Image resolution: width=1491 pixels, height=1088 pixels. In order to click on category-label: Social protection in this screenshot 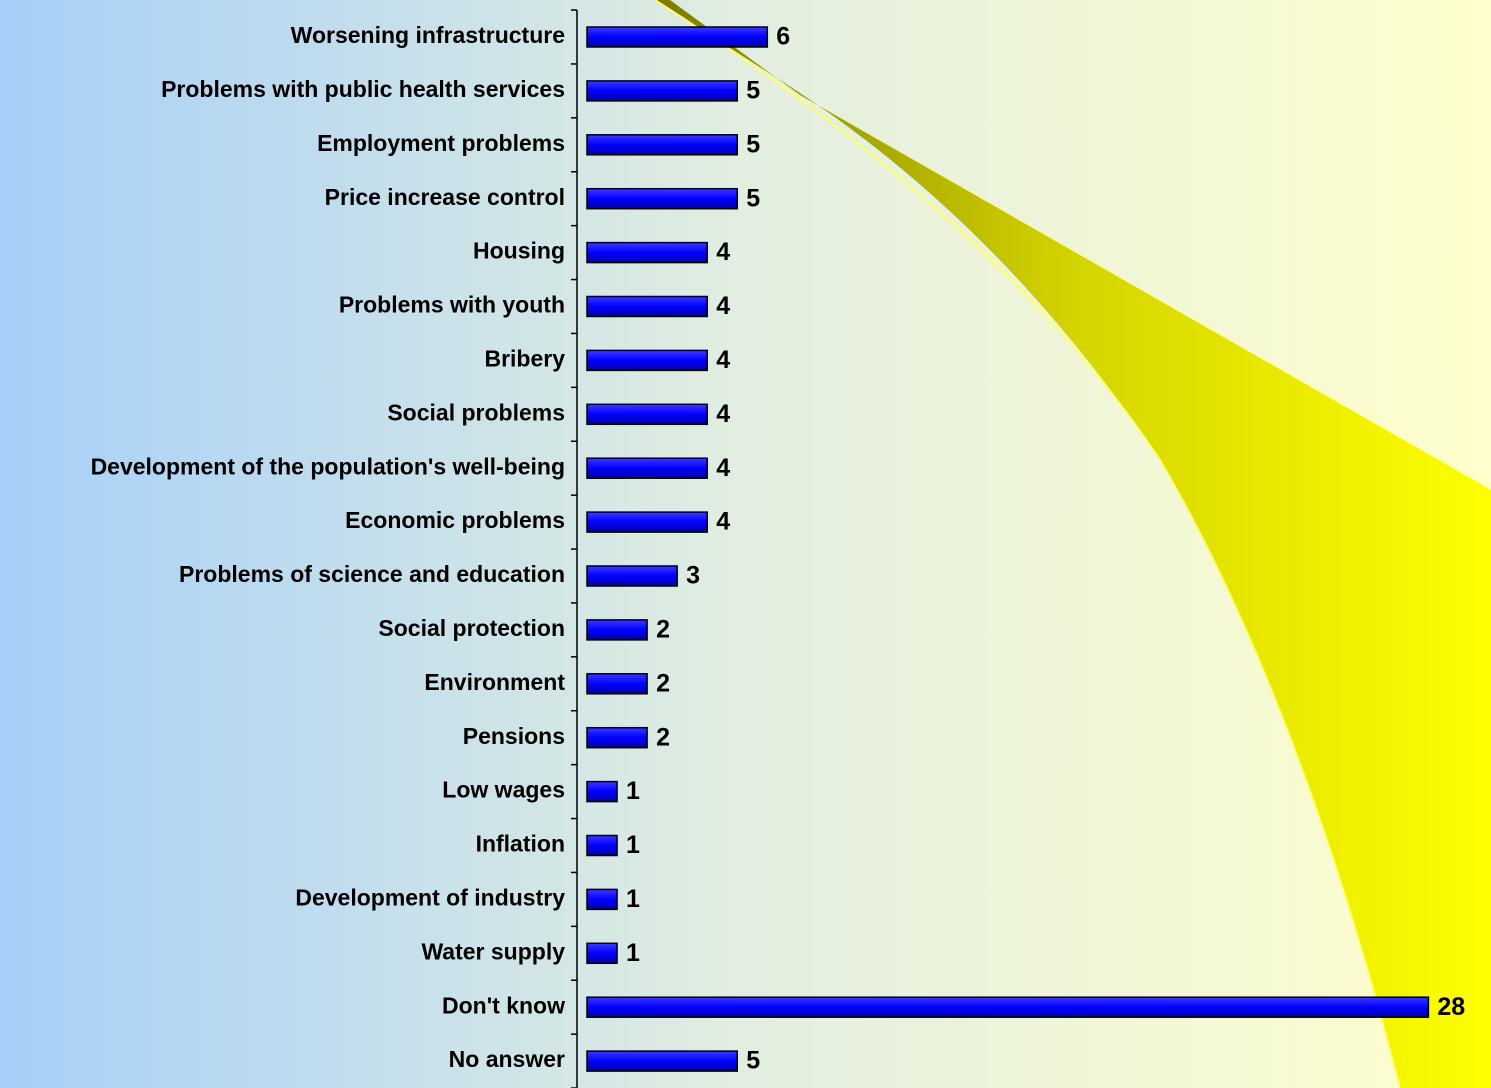, I will do `click(471, 628)`.